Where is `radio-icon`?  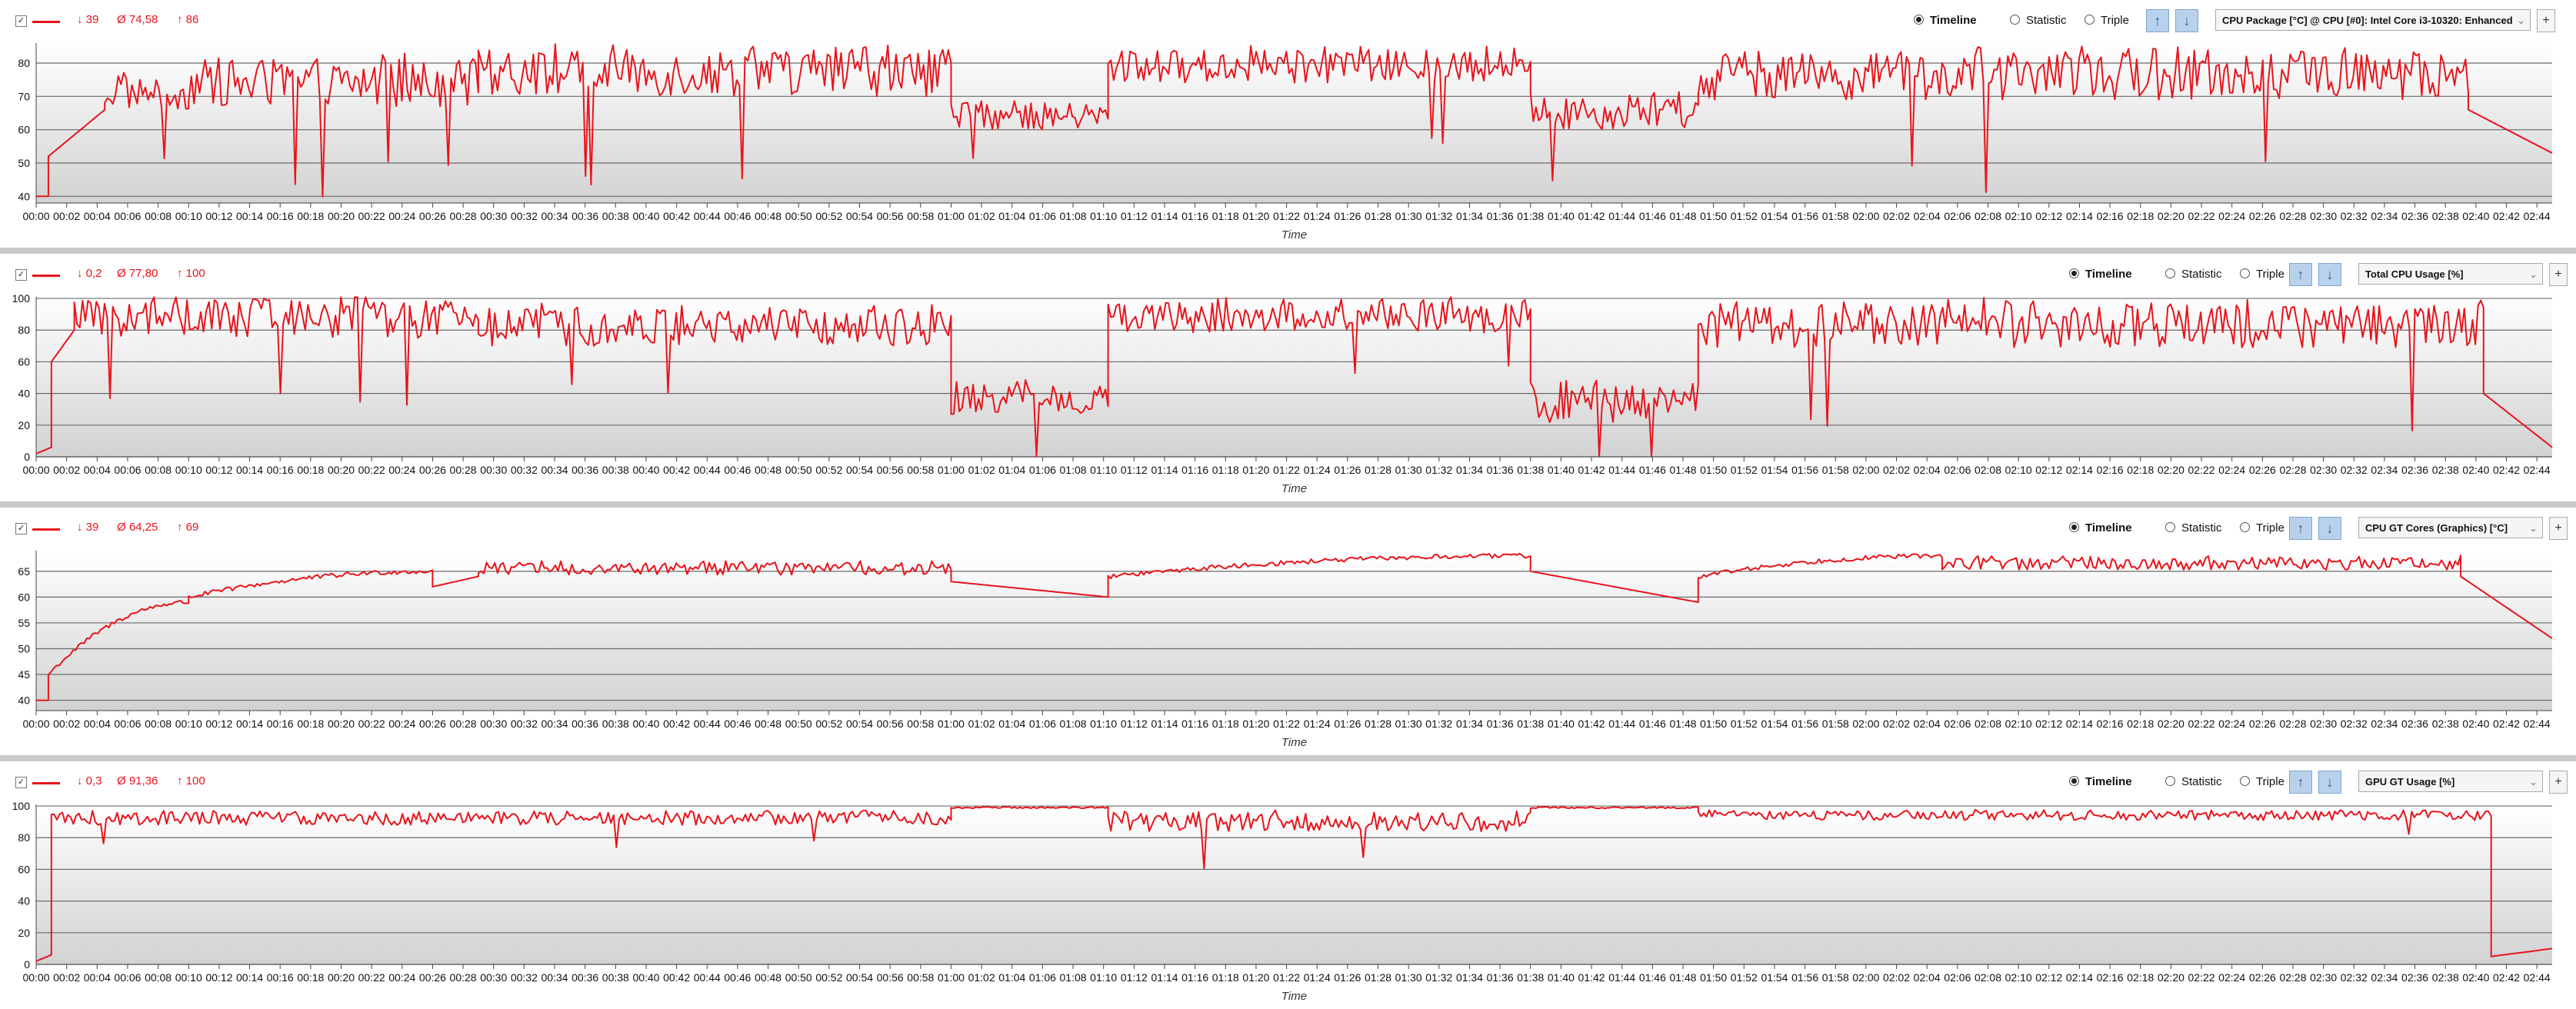 radio-icon is located at coordinates (2245, 527).